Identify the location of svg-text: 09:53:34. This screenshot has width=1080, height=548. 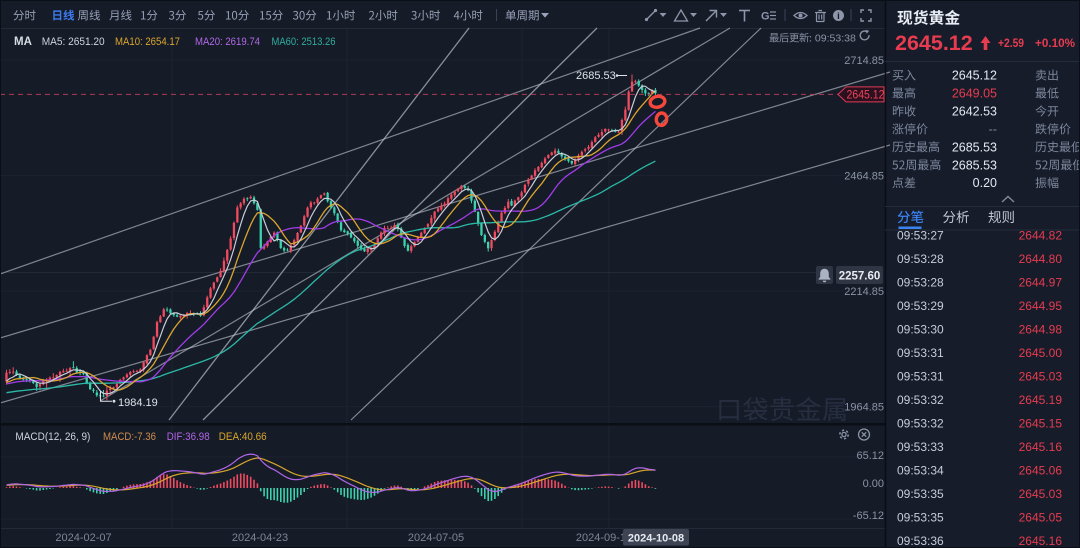
(920, 470).